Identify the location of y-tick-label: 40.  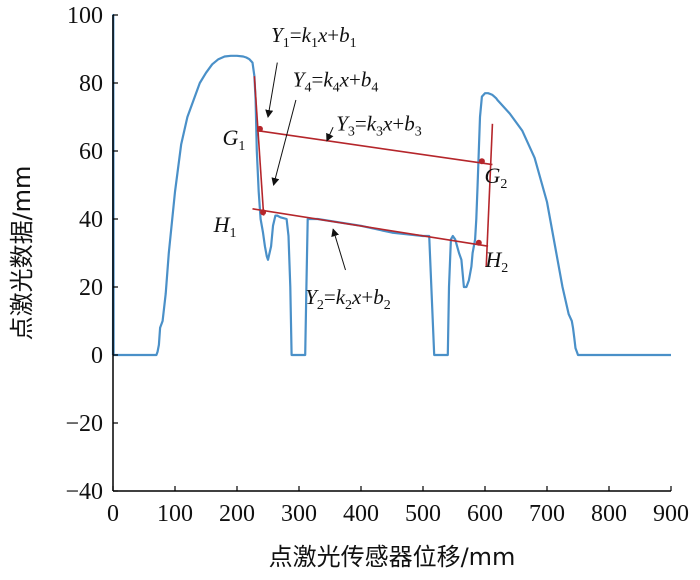
(91, 220).